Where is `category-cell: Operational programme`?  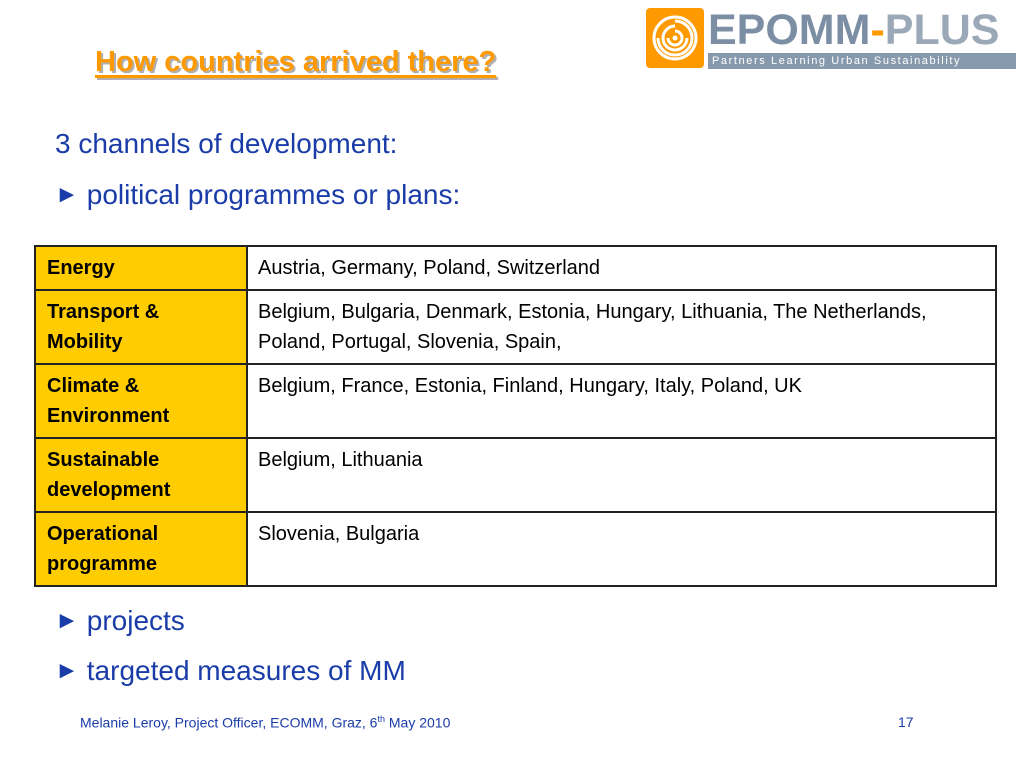 category-cell: Operational programme is located at coordinates (141, 549).